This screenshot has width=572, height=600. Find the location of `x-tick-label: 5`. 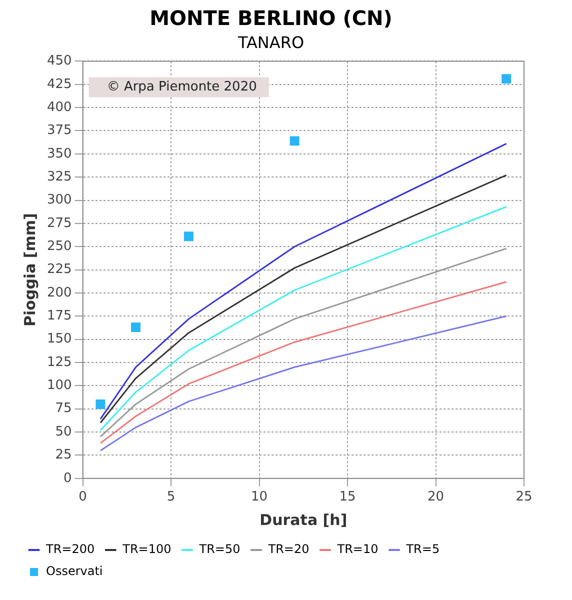

x-tick-label: 5 is located at coordinates (171, 497).